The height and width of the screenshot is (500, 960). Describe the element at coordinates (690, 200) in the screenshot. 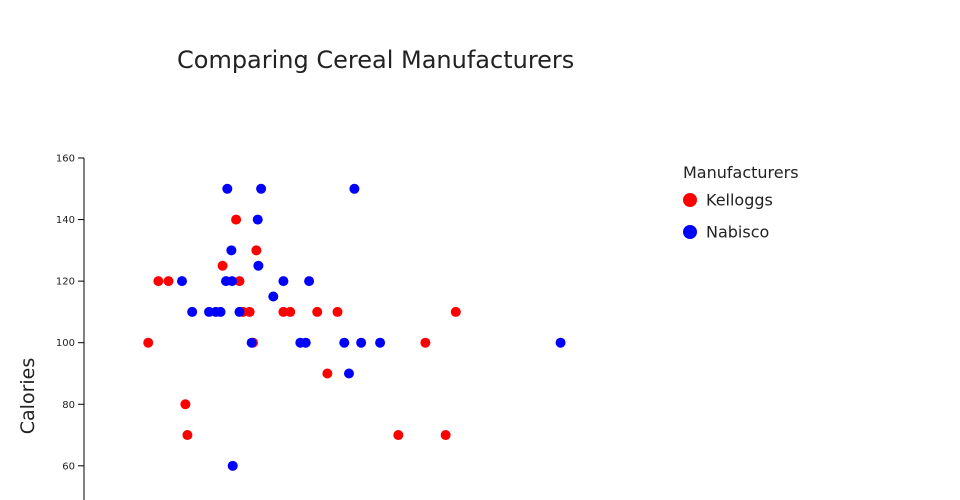

I see `legend-marker-kelloggs` at that location.